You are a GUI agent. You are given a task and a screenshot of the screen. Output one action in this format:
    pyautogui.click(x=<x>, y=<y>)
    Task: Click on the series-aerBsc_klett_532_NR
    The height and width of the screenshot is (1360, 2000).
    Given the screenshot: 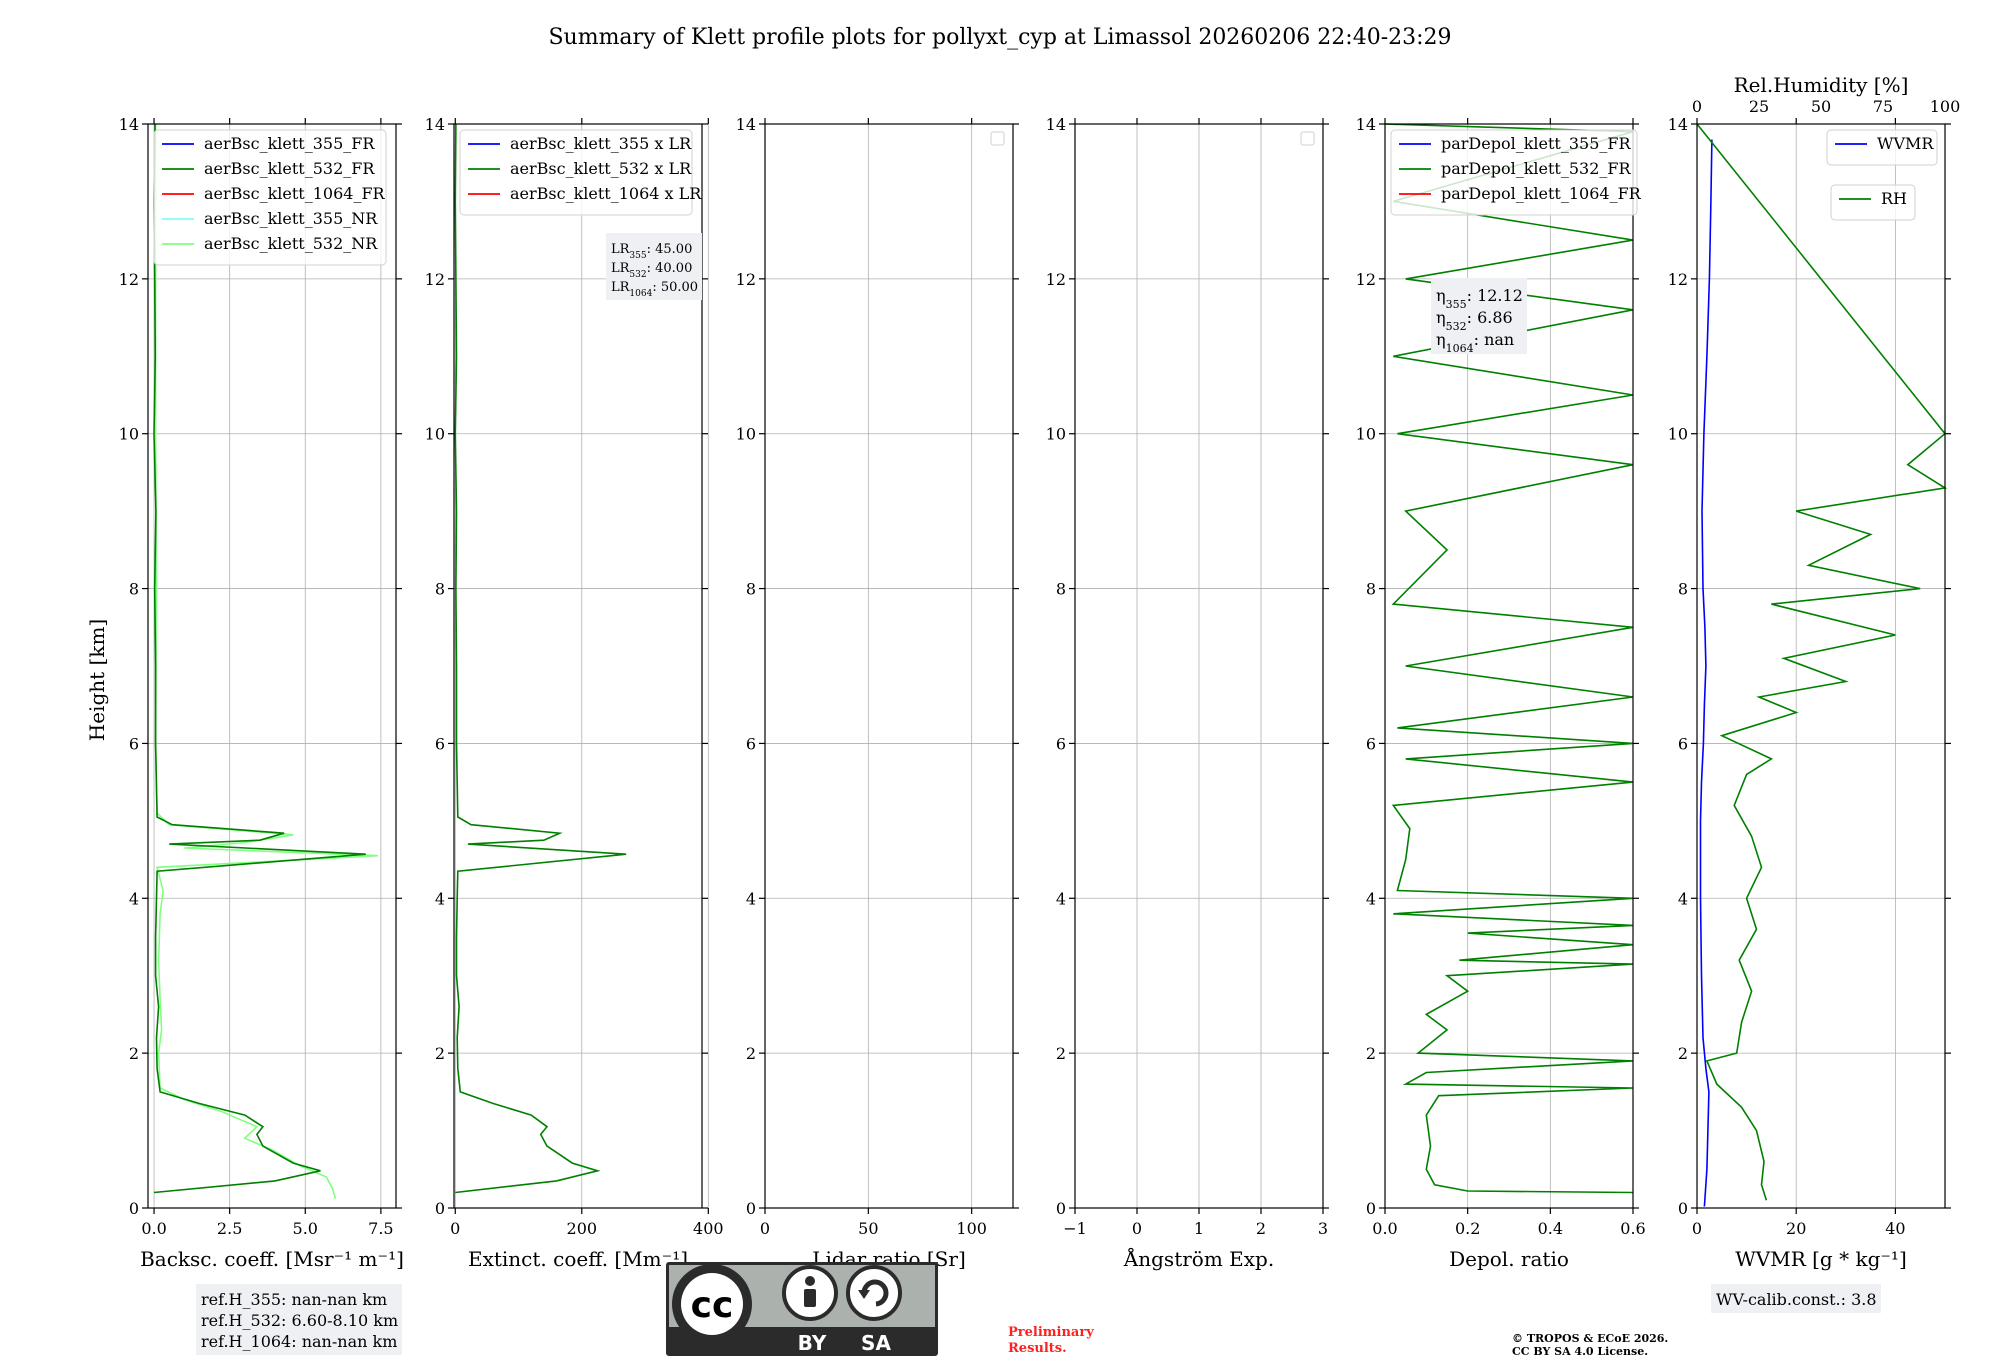 What is the action you would take?
    pyautogui.click(x=266, y=661)
    